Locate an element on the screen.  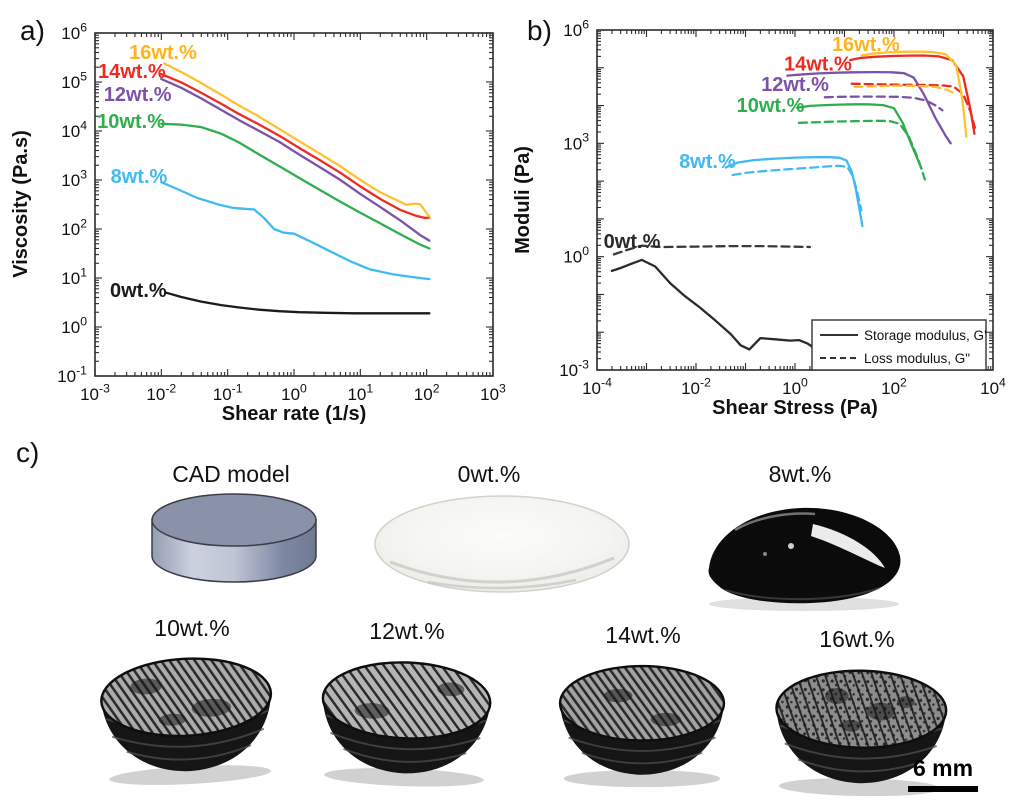
sample-photo-14wt is located at coordinates (642, 726).